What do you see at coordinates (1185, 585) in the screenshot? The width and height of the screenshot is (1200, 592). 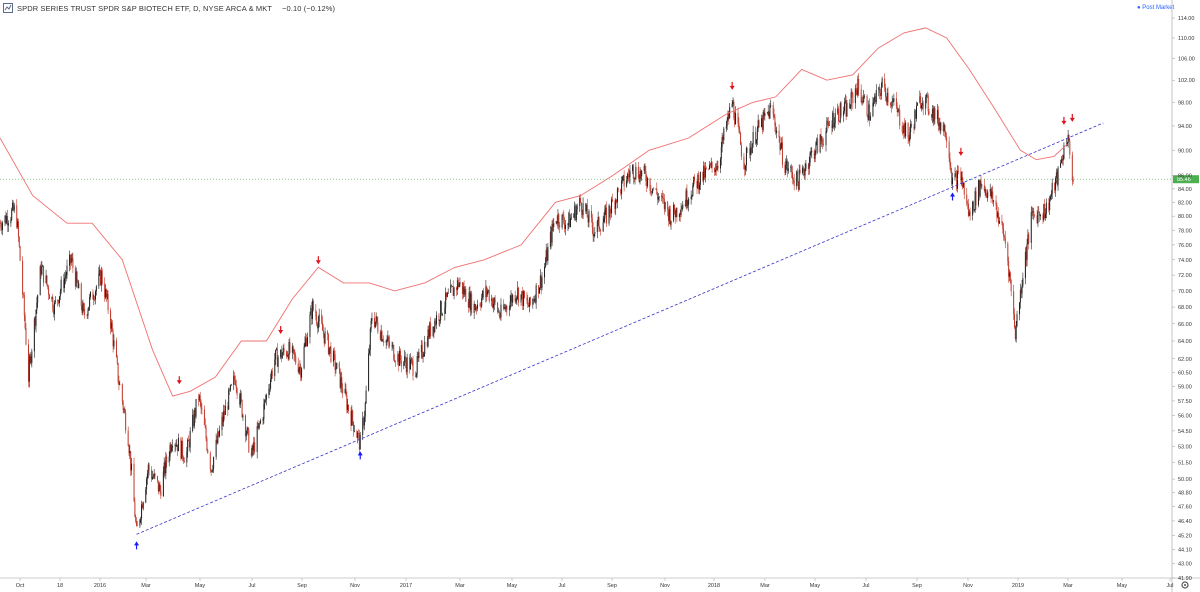 I see `gear-icon` at bounding box center [1185, 585].